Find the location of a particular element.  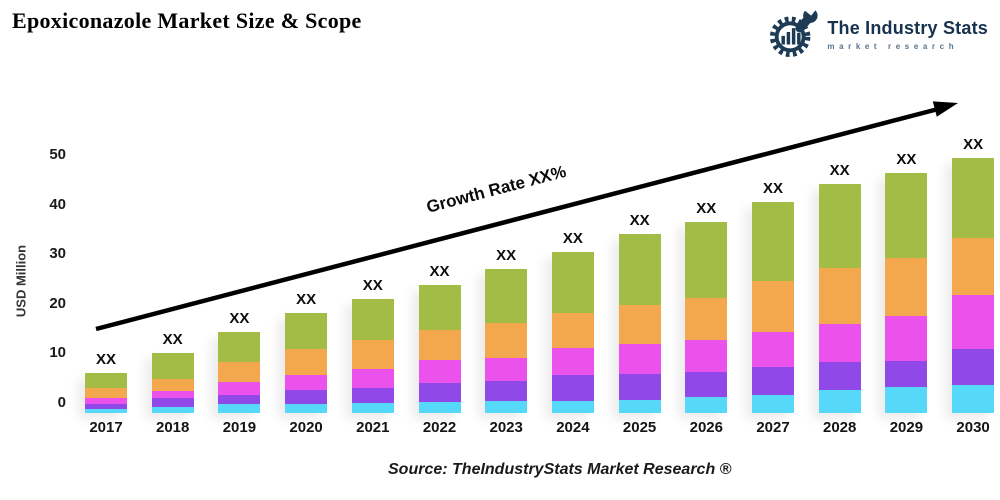

gear-wrench-chart-icon is located at coordinates (794, 32).